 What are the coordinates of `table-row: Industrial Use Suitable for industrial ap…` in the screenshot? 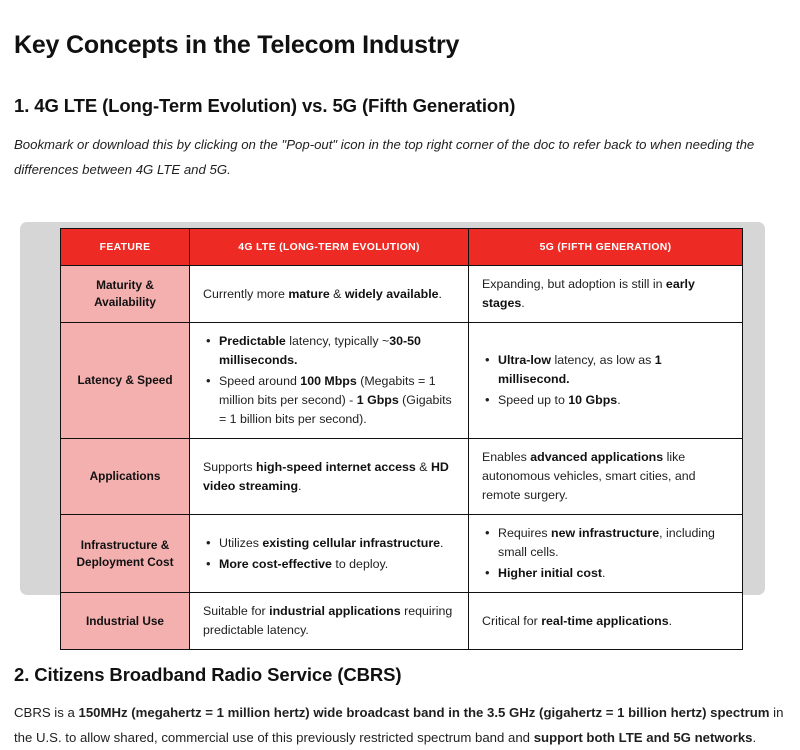 It's located at (401, 621).